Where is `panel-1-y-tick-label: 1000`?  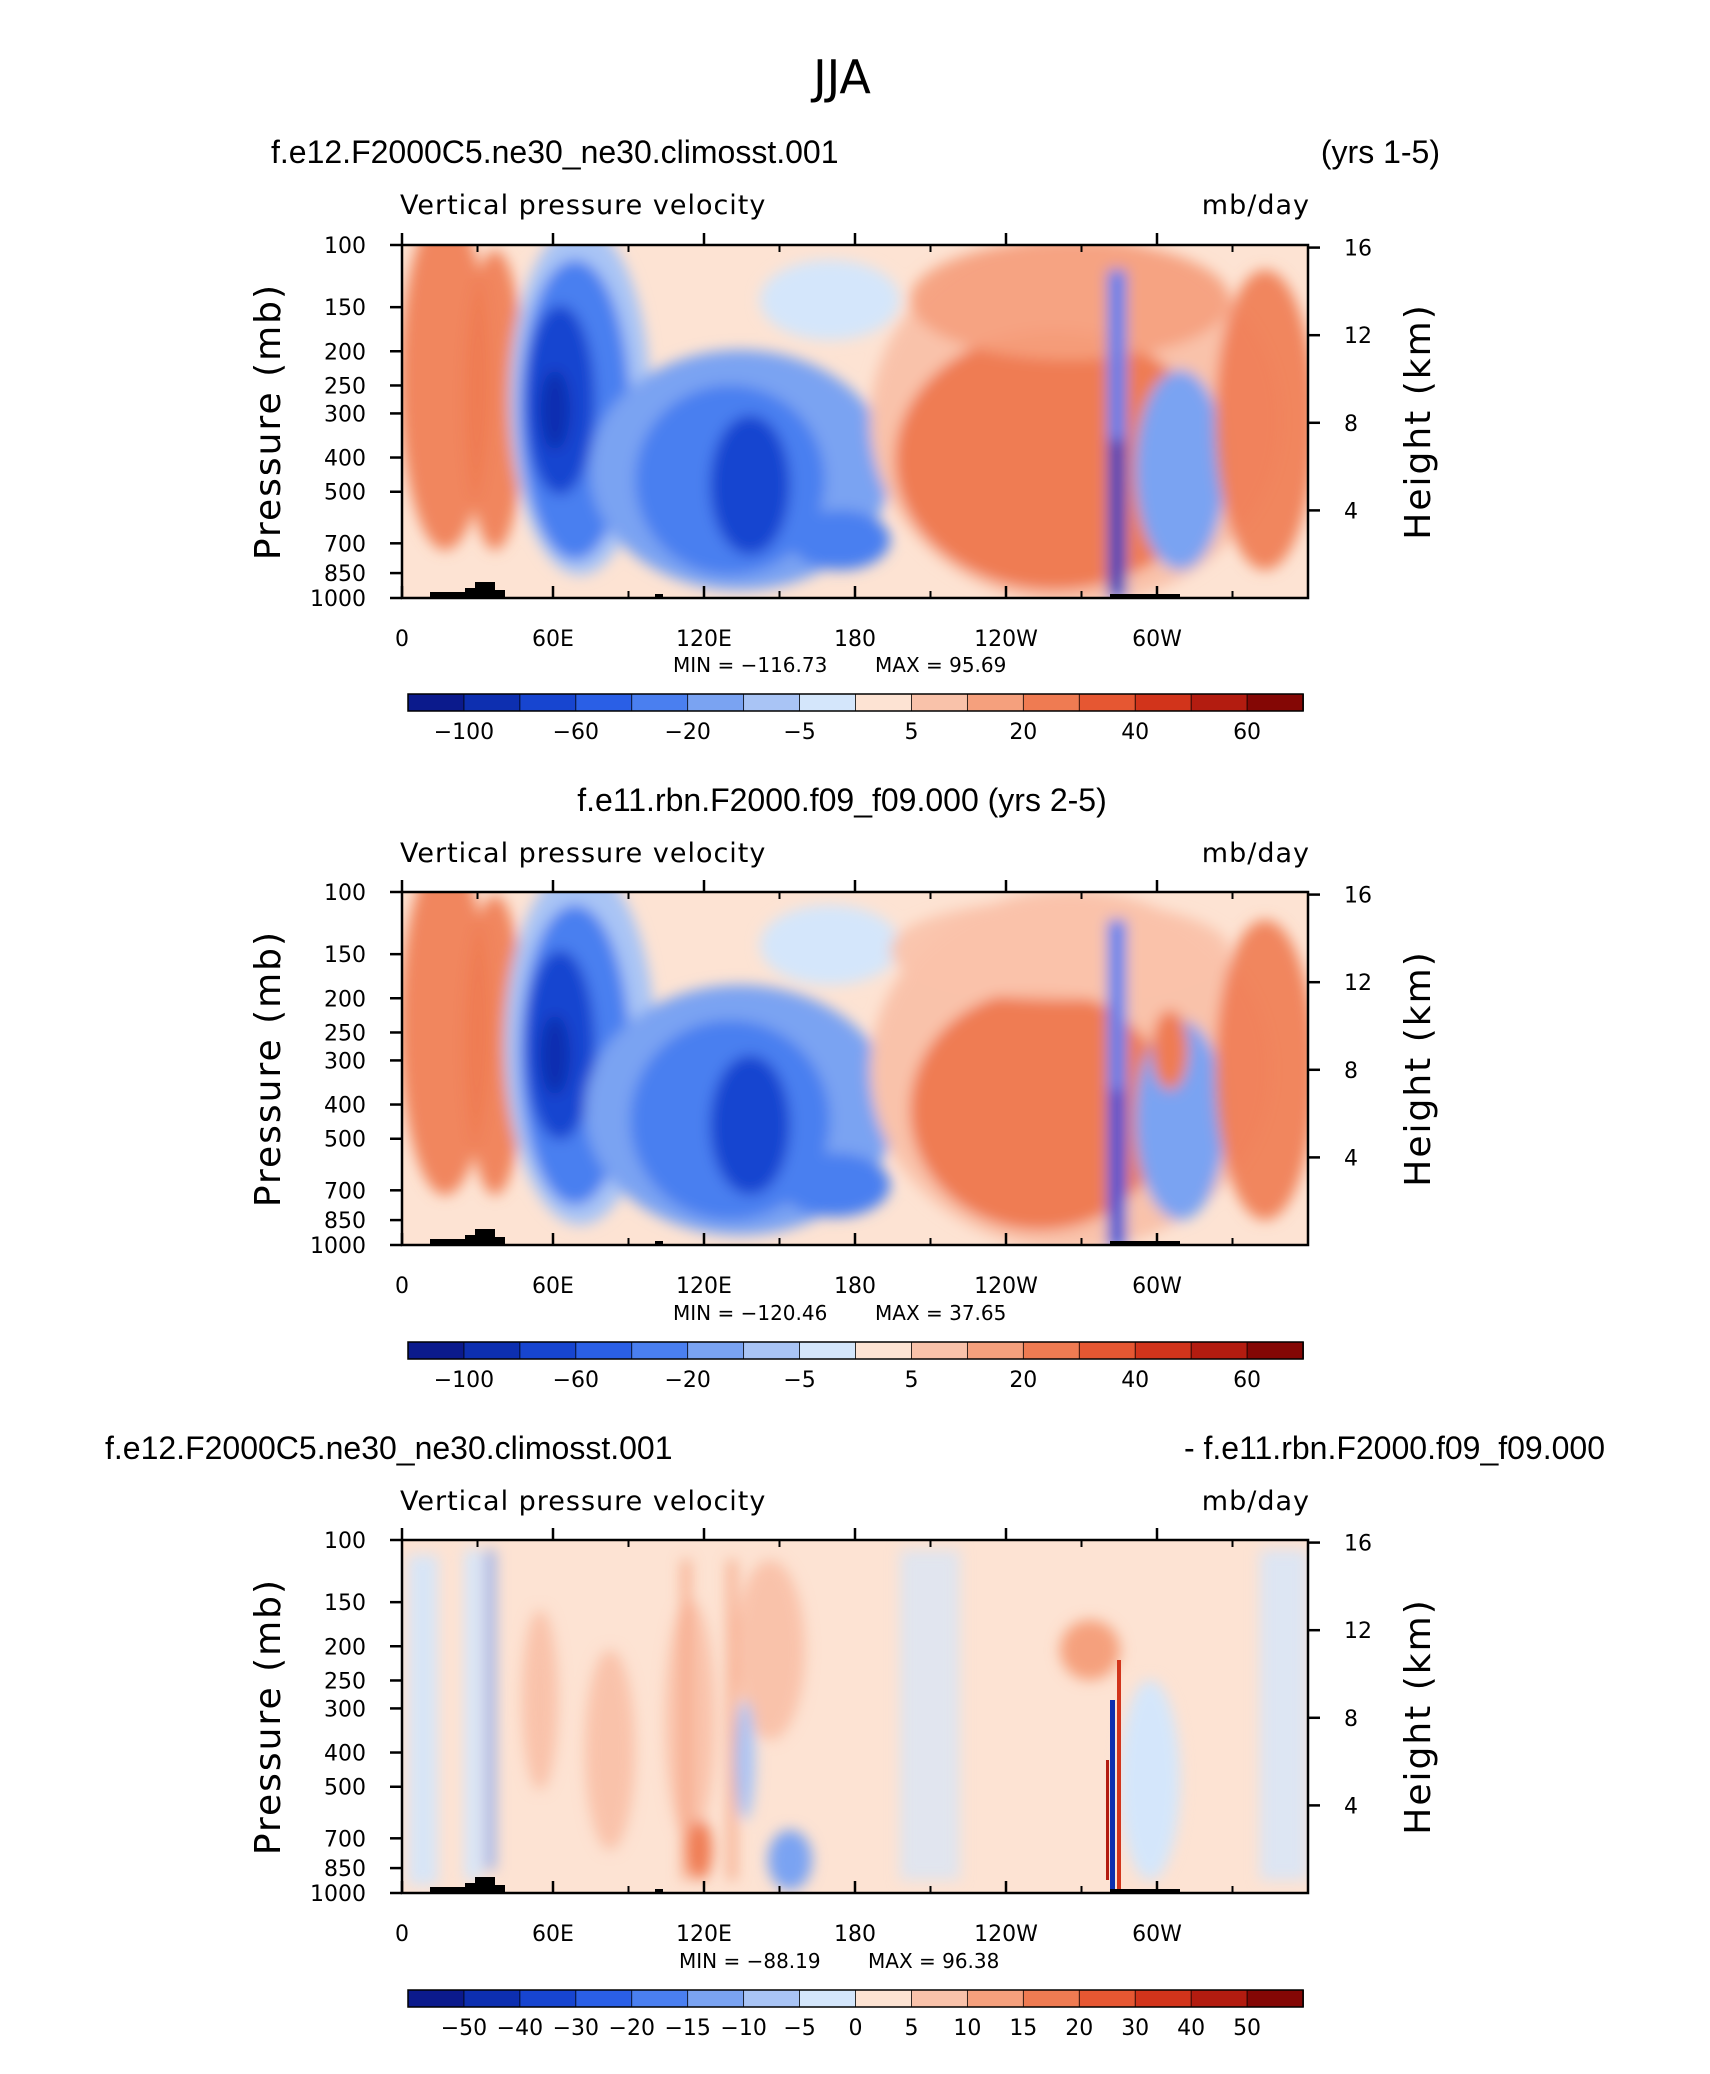
panel-1-y-tick-label: 1000 is located at coordinates (338, 599).